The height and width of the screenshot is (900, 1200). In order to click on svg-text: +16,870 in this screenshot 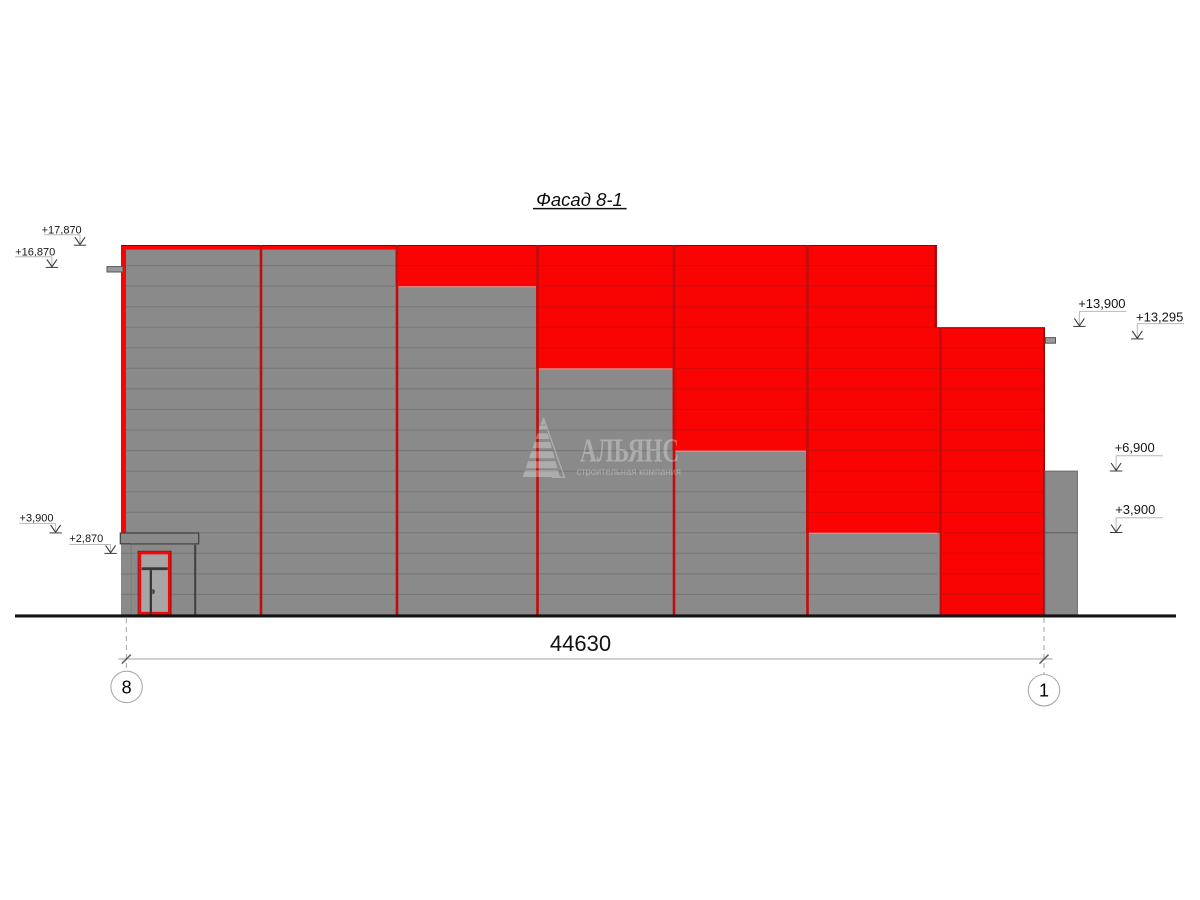, I will do `click(35, 253)`.